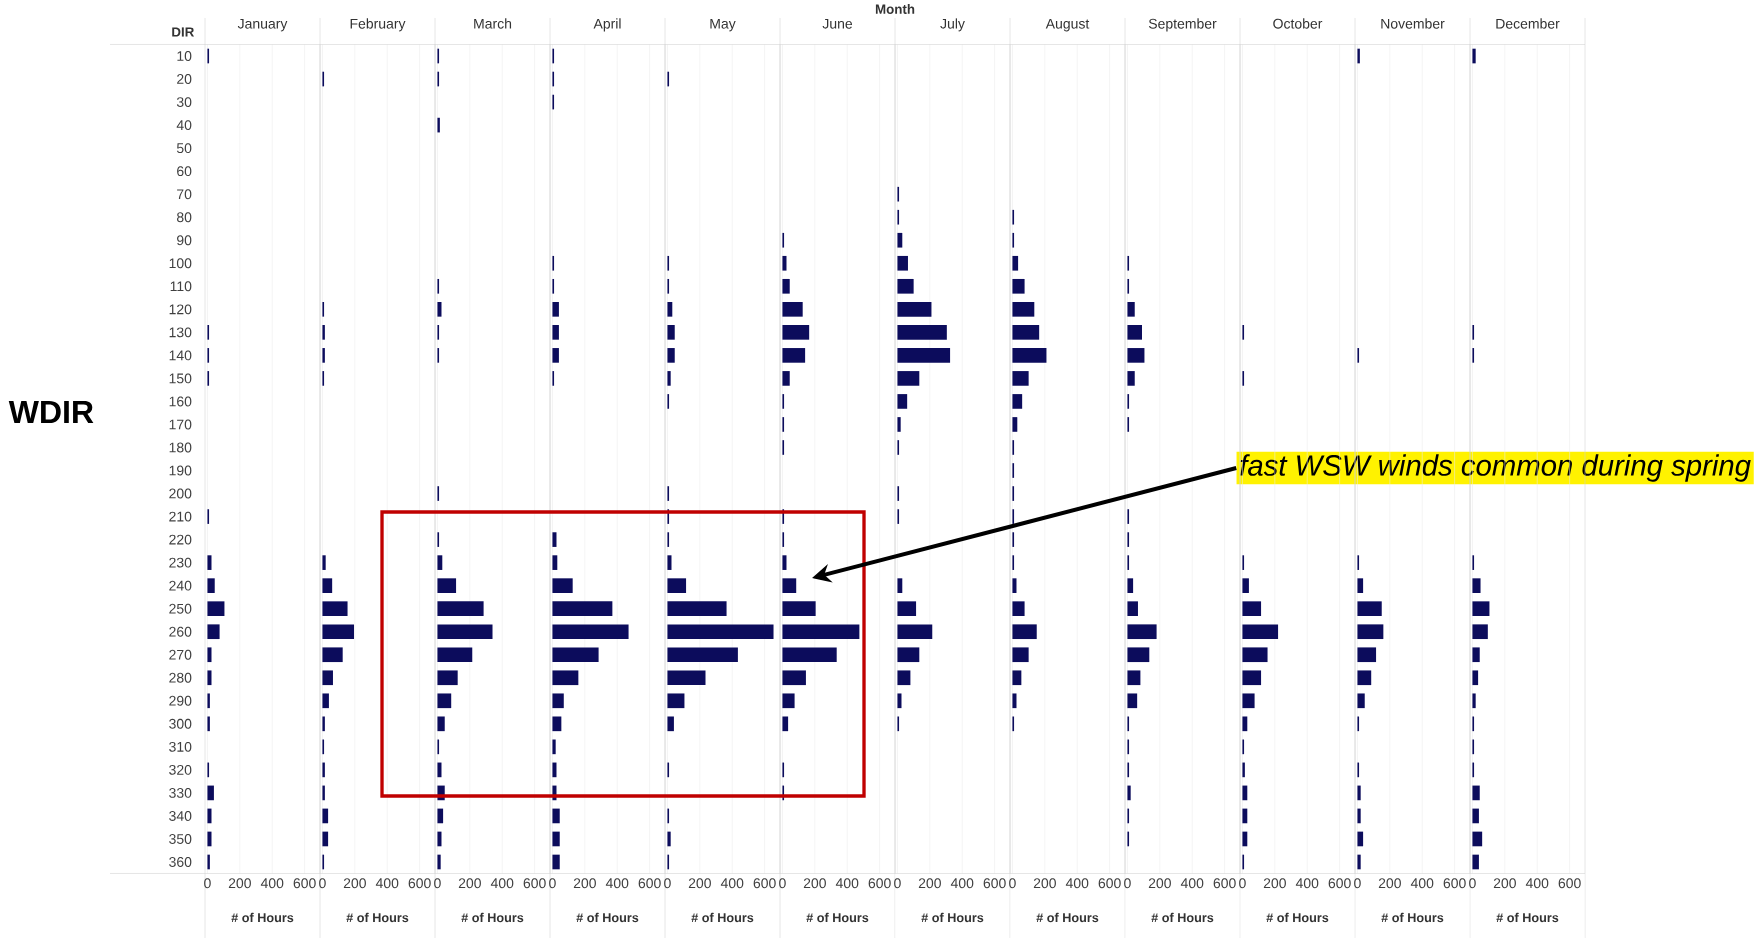 This screenshot has height=938, width=1756. Describe the element at coordinates (493, 23) in the screenshot. I see `chart-title: March` at that location.